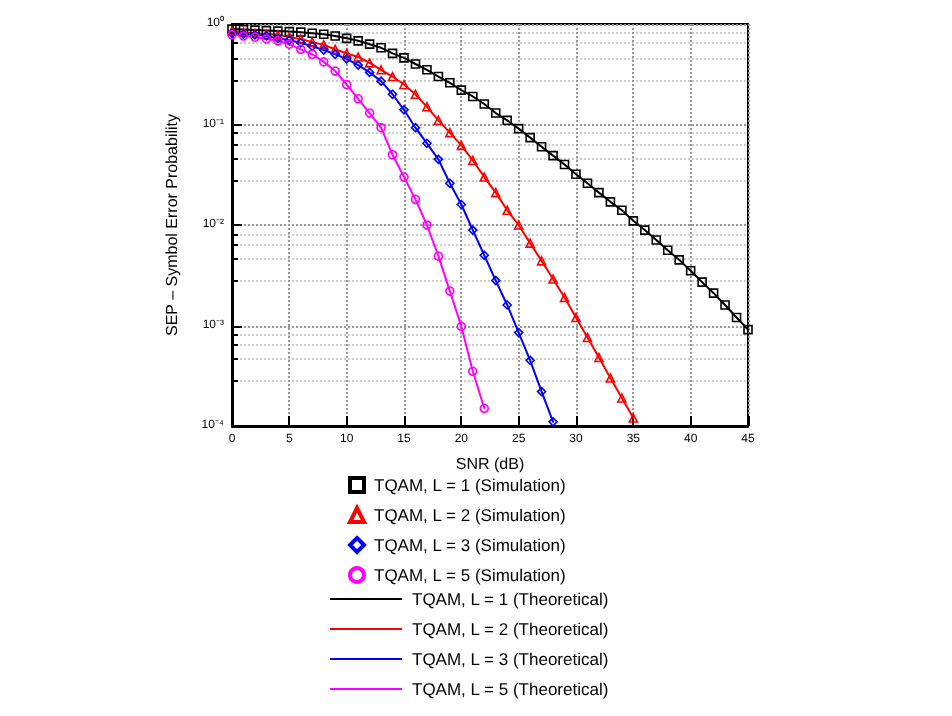 The width and height of the screenshot is (952, 716). What do you see at coordinates (470, 575) in the screenshot?
I see `legend-label: TQAM, L = 5 (Simulation)` at bounding box center [470, 575].